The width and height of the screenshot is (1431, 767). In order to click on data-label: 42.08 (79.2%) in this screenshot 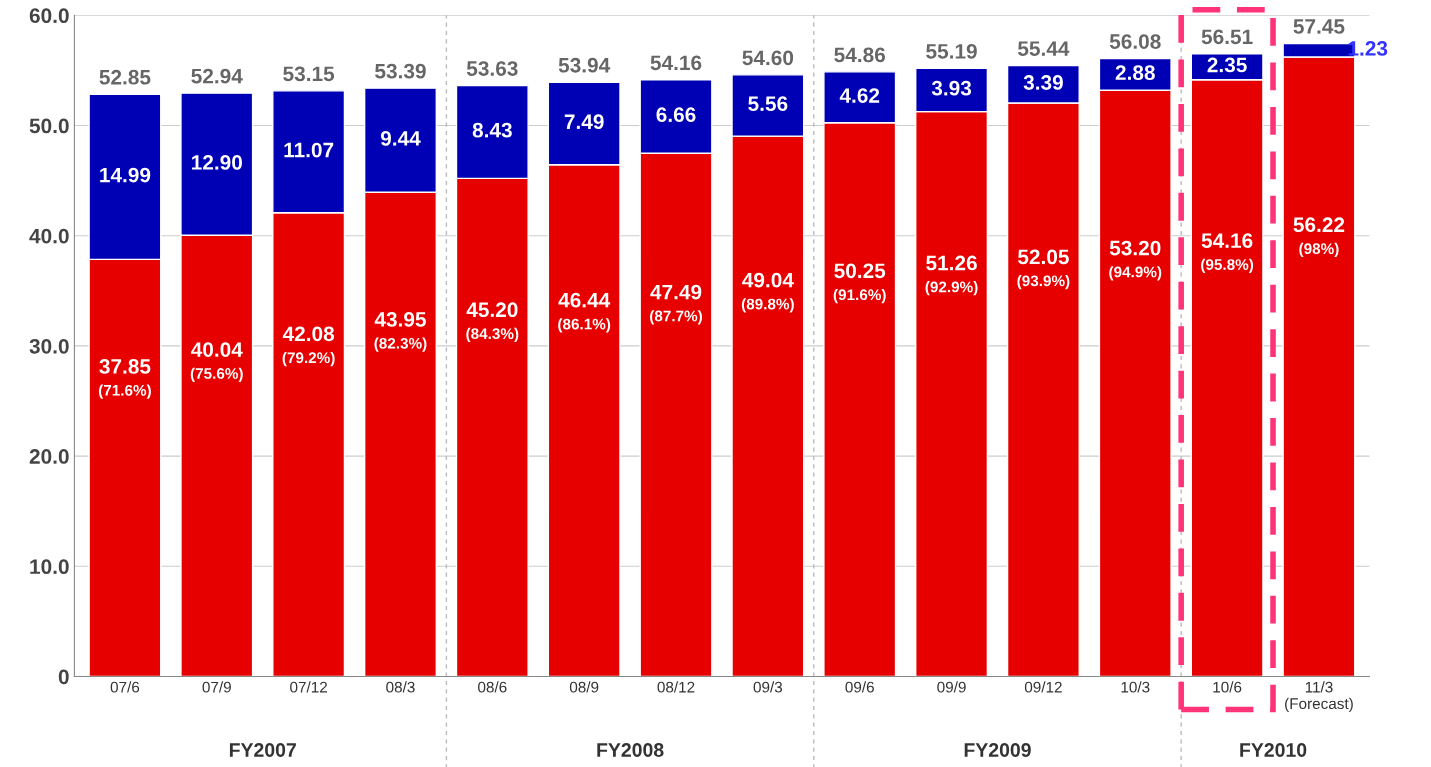, I will do `click(308, 346)`.